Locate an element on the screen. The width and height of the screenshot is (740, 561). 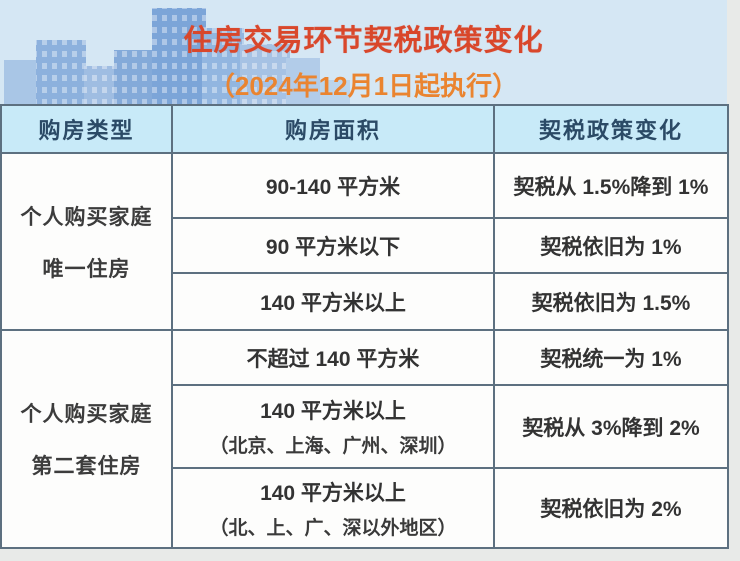
policy-cell: 契税依旧为 2% is located at coordinates (611, 508).